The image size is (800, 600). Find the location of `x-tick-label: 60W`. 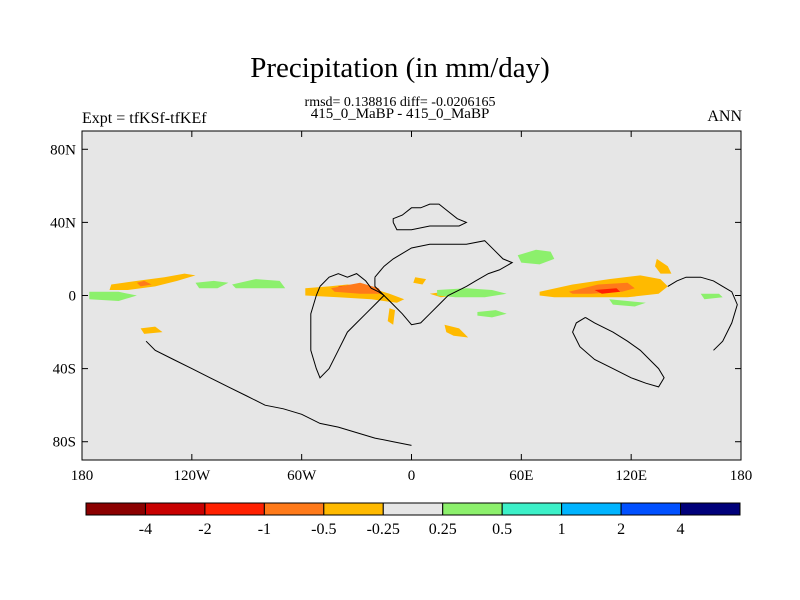

x-tick-label: 60W is located at coordinates (302, 476).